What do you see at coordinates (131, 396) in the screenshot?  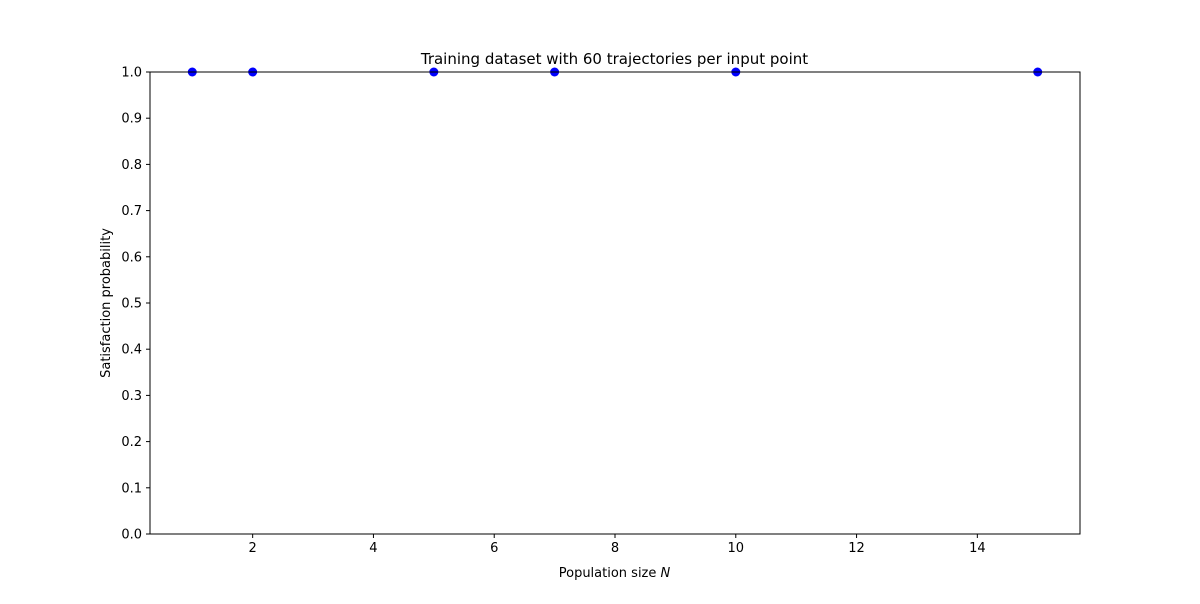 I see `y-tick-label: 0.3` at bounding box center [131, 396].